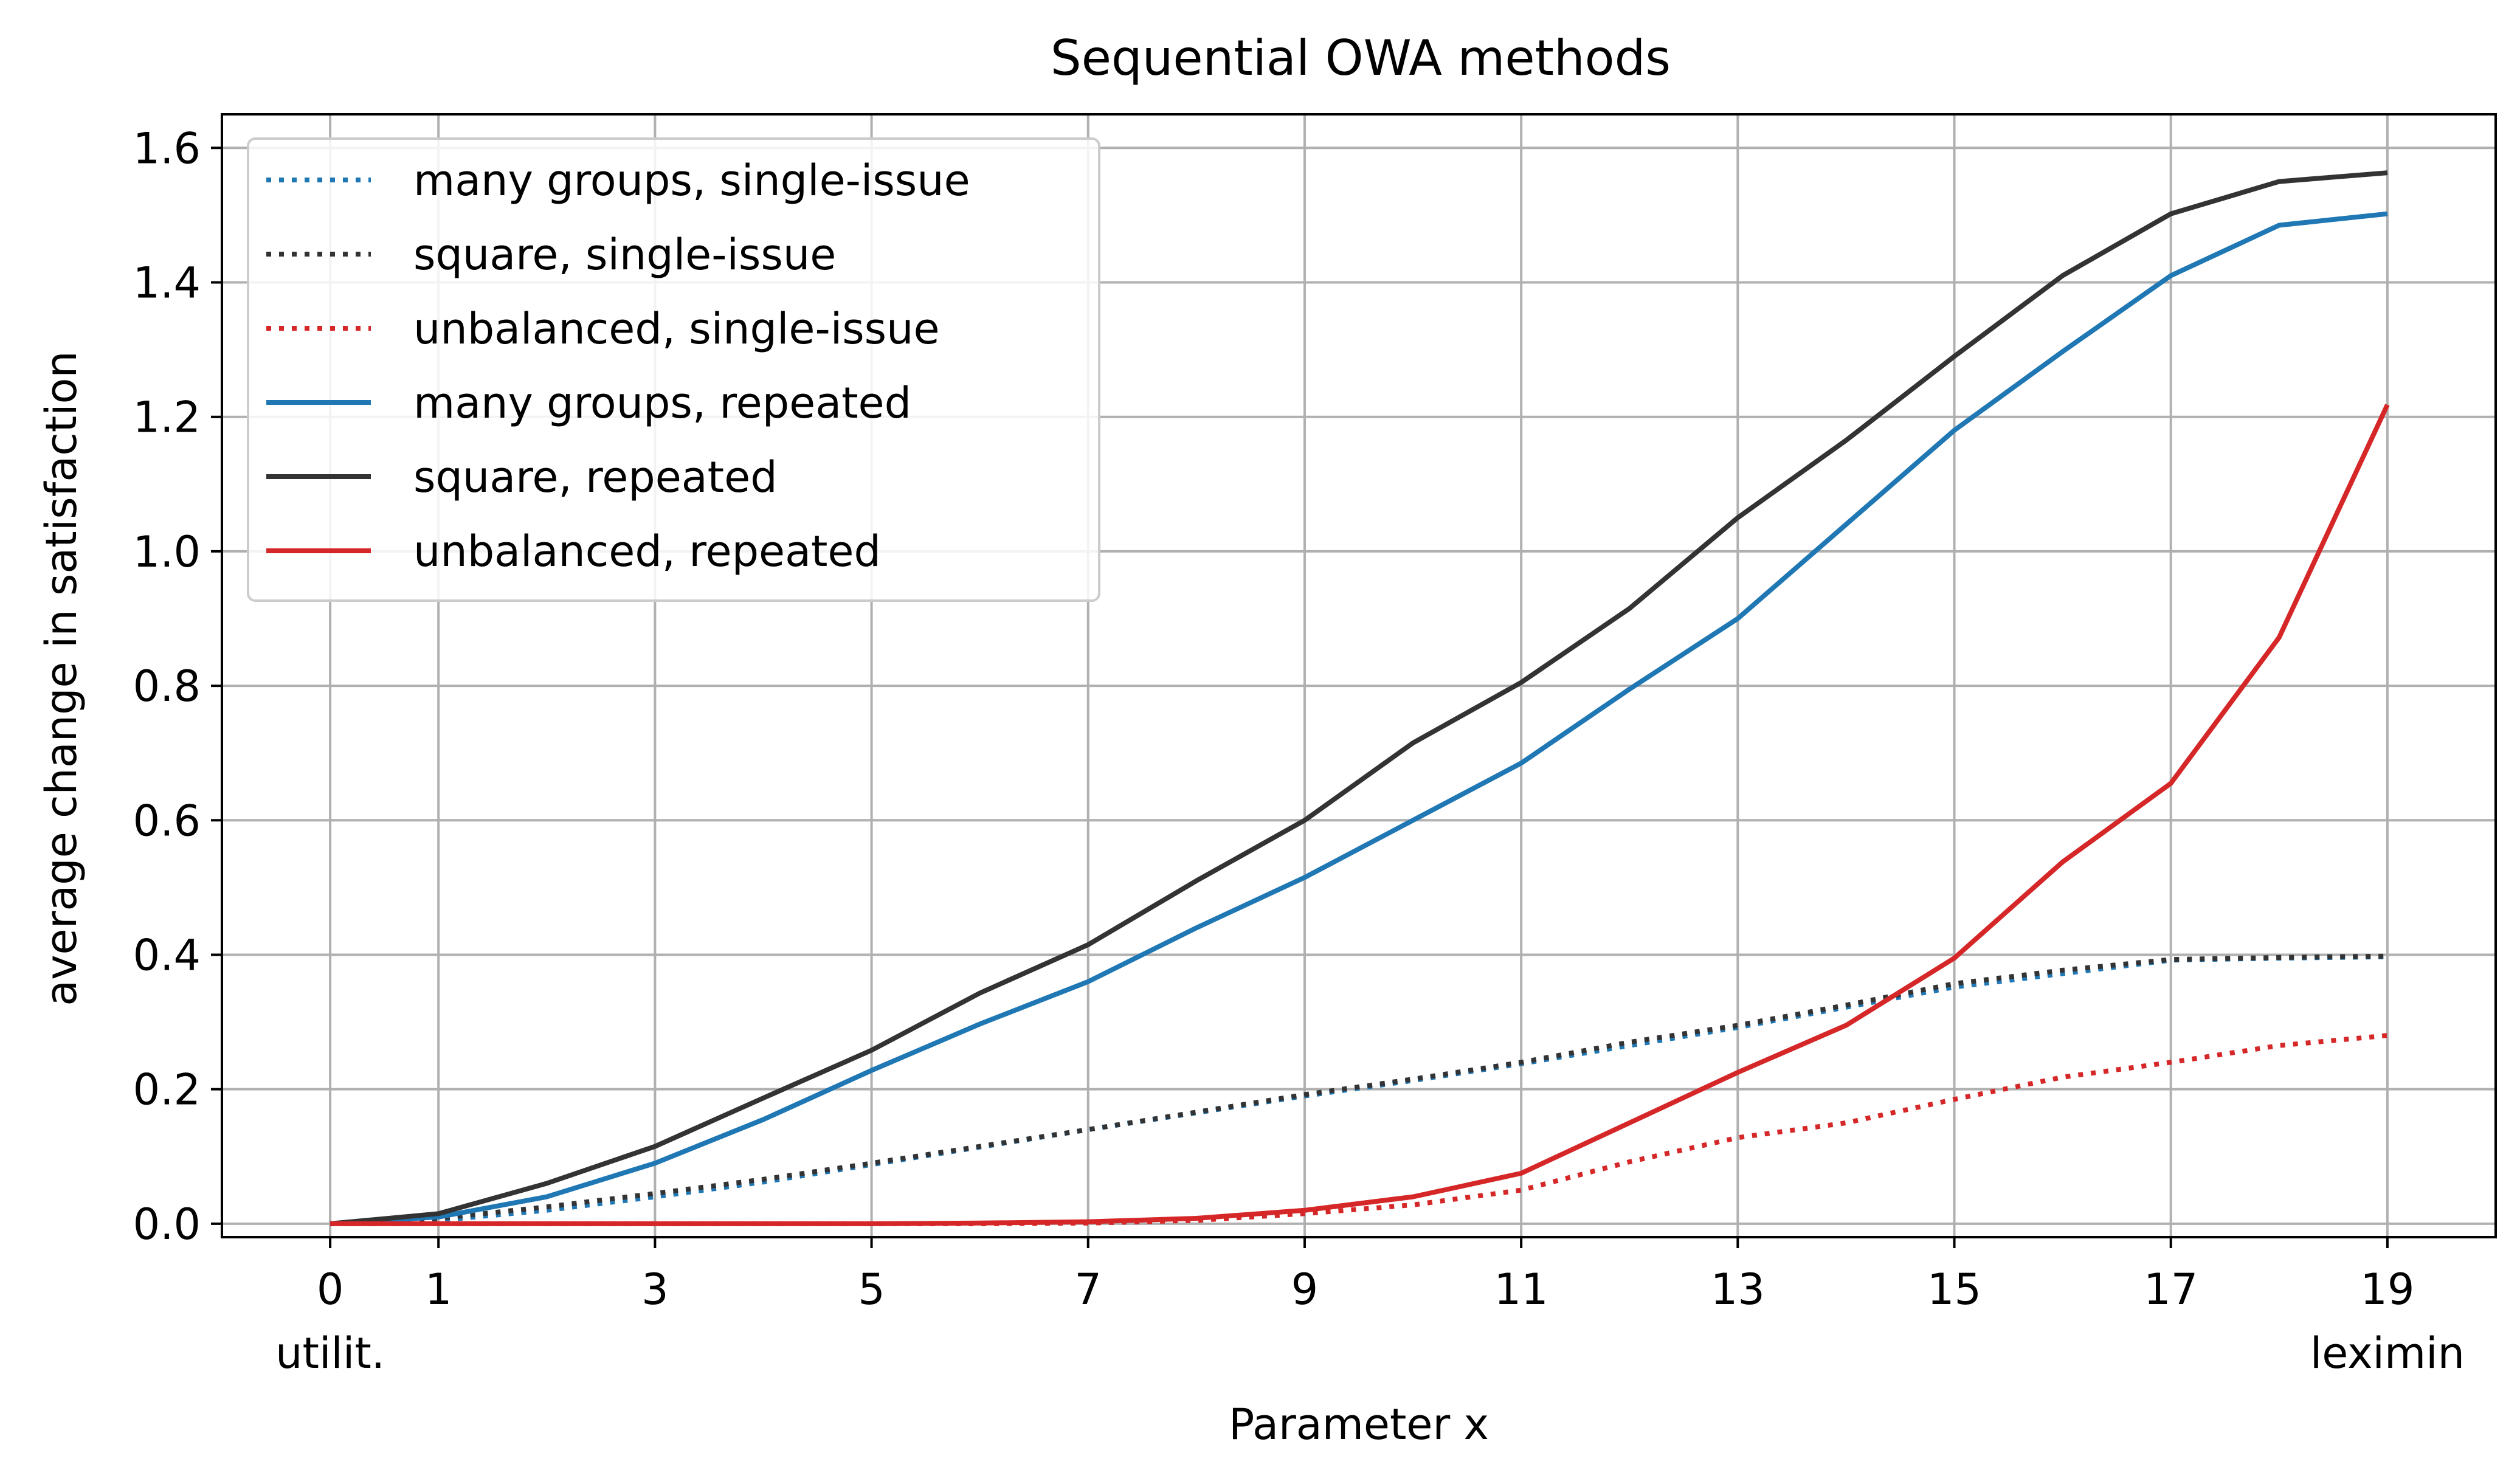  I want to click on y-tick-label: 0.6, so click(167, 821).